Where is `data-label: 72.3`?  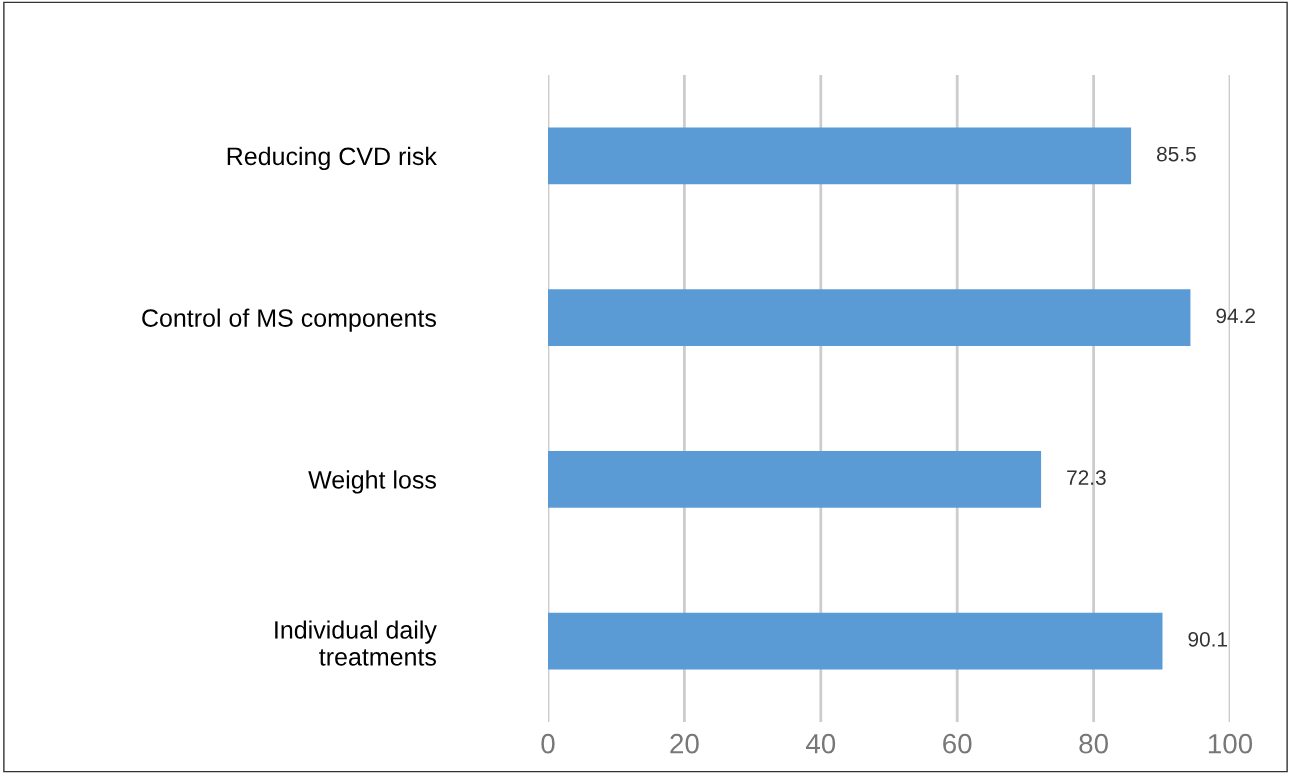
data-label: 72.3 is located at coordinates (1086, 477).